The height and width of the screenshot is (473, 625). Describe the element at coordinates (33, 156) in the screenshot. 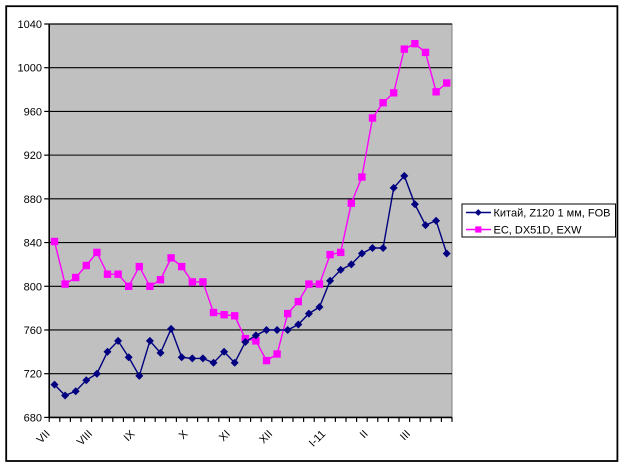

I see `svg-text: 920` at that location.